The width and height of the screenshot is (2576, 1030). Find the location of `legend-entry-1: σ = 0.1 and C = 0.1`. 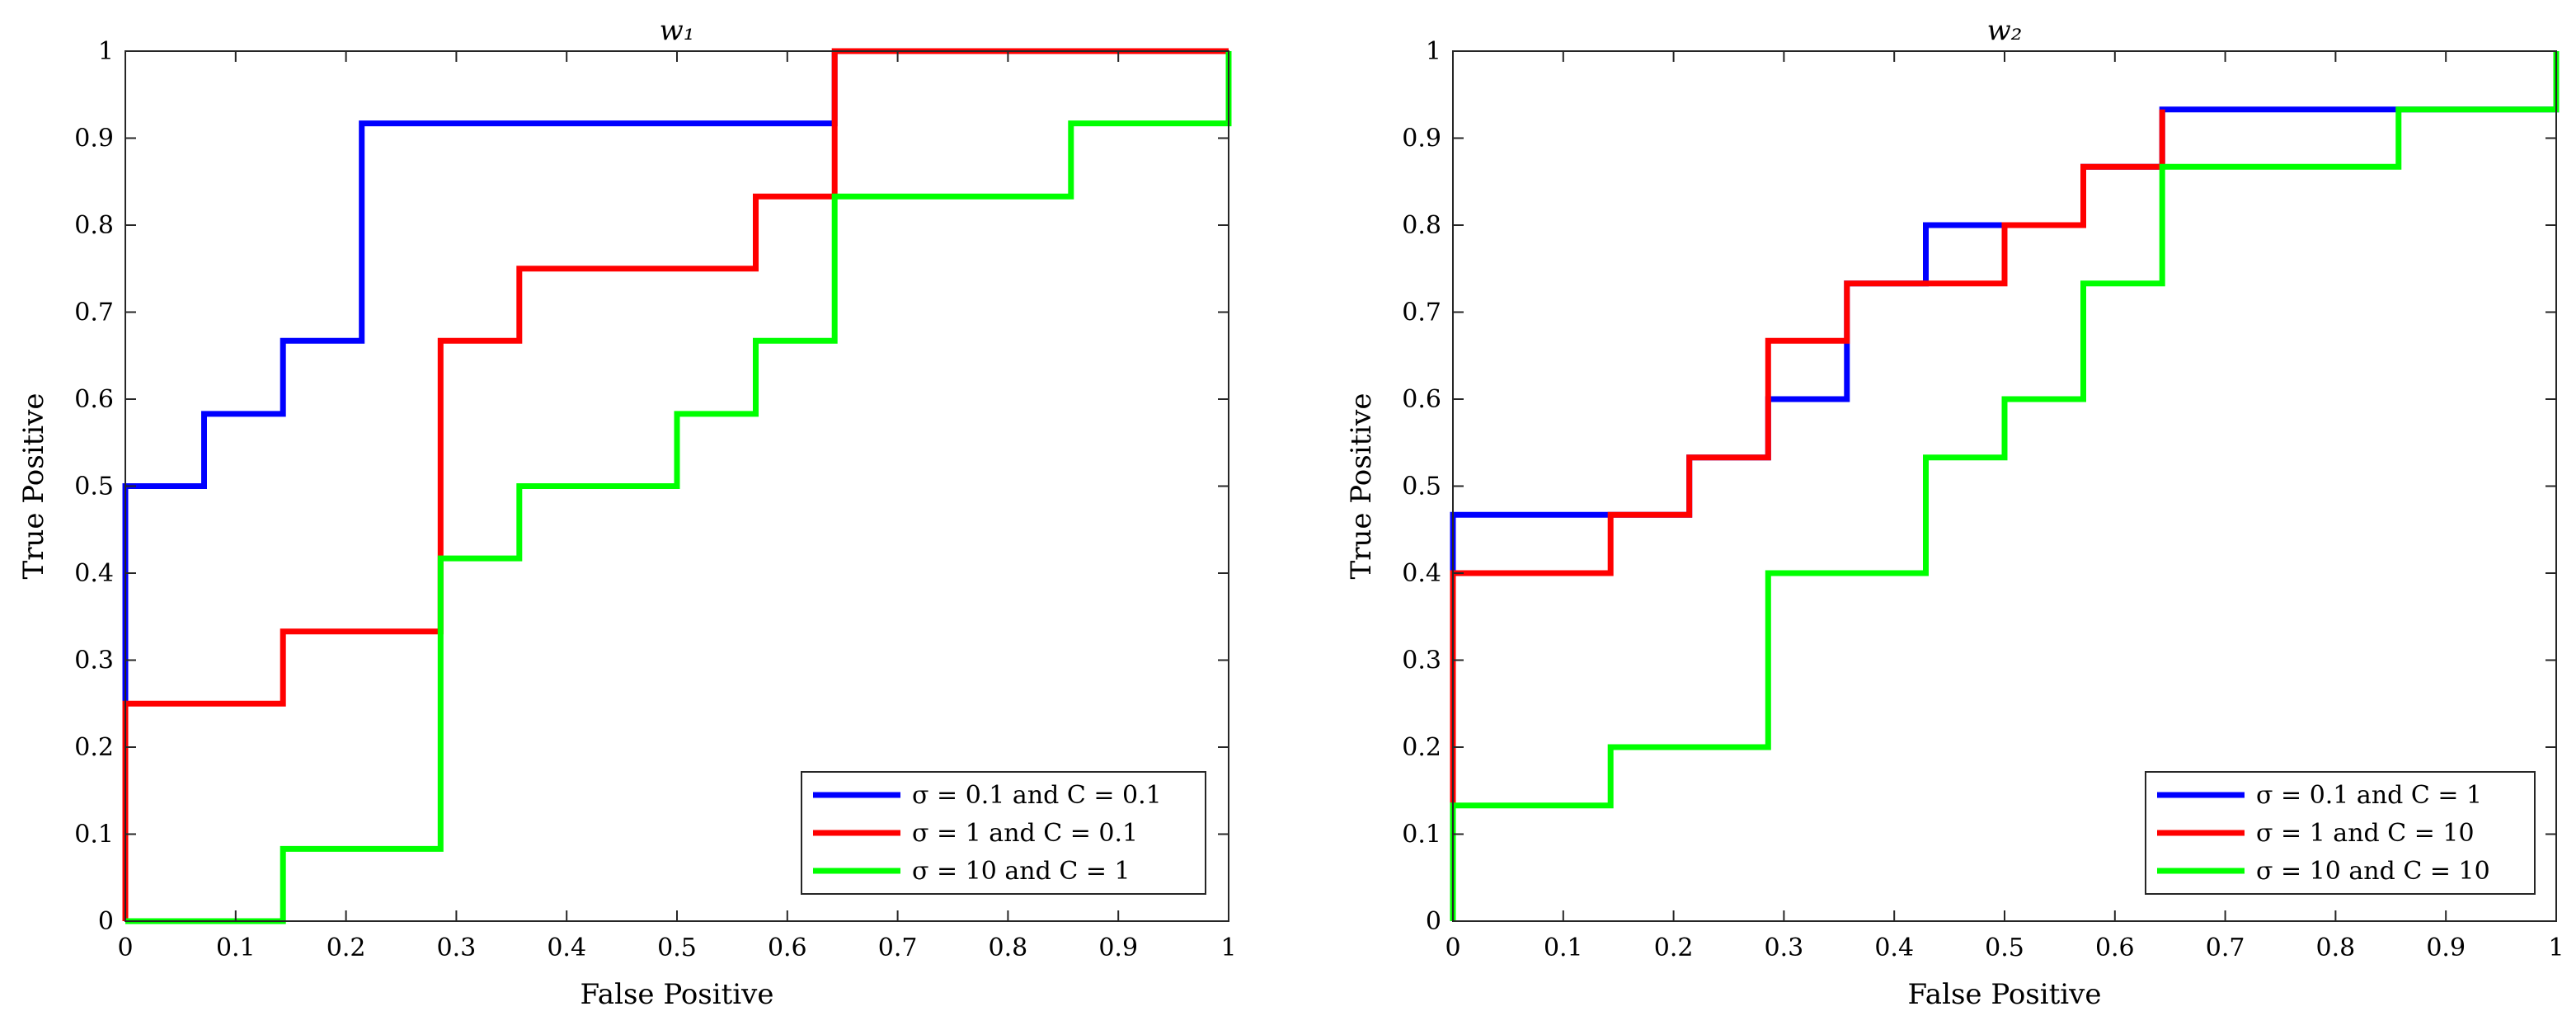

legend-entry-1: σ = 0.1 and C = 0.1 is located at coordinates (1037, 795).